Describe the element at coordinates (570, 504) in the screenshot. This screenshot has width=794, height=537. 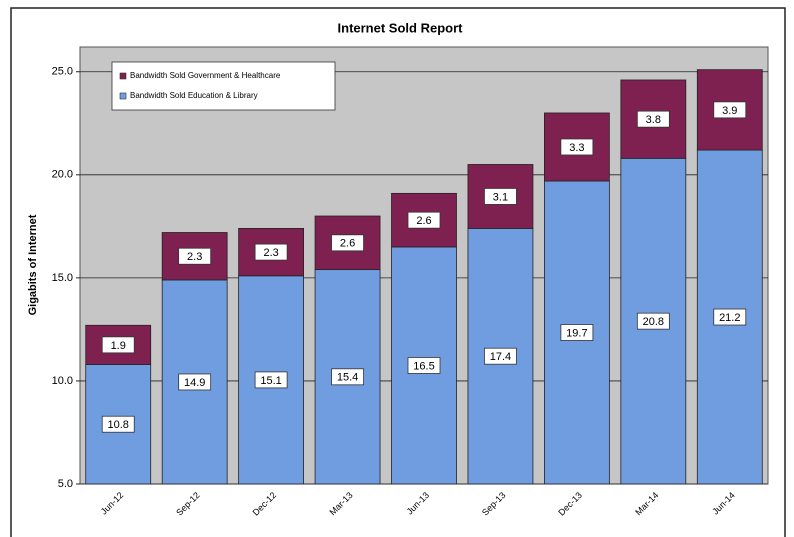
I see `x-tick-label: Dec-13` at that location.